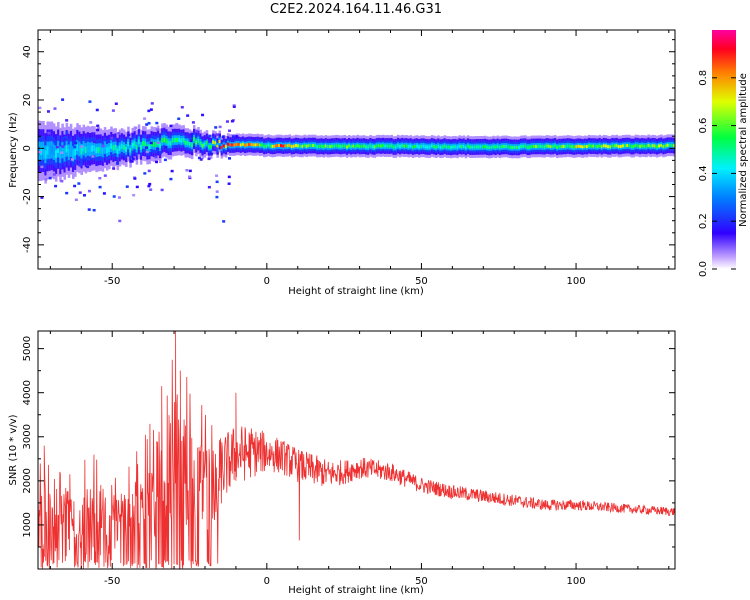 This screenshot has height=600, width=750. Describe the element at coordinates (356, 590) in the screenshot. I see `snr-x-label: Height of straight line (km)` at that location.